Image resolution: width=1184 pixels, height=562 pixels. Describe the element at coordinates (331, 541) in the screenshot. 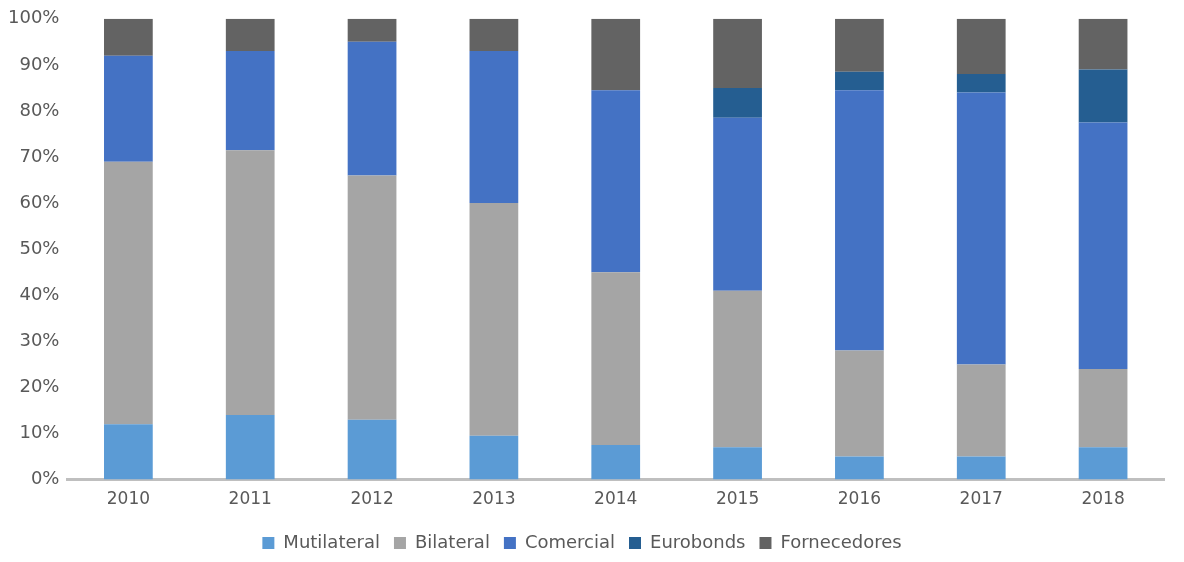

I see `legend-label: Mutilateral` at that location.